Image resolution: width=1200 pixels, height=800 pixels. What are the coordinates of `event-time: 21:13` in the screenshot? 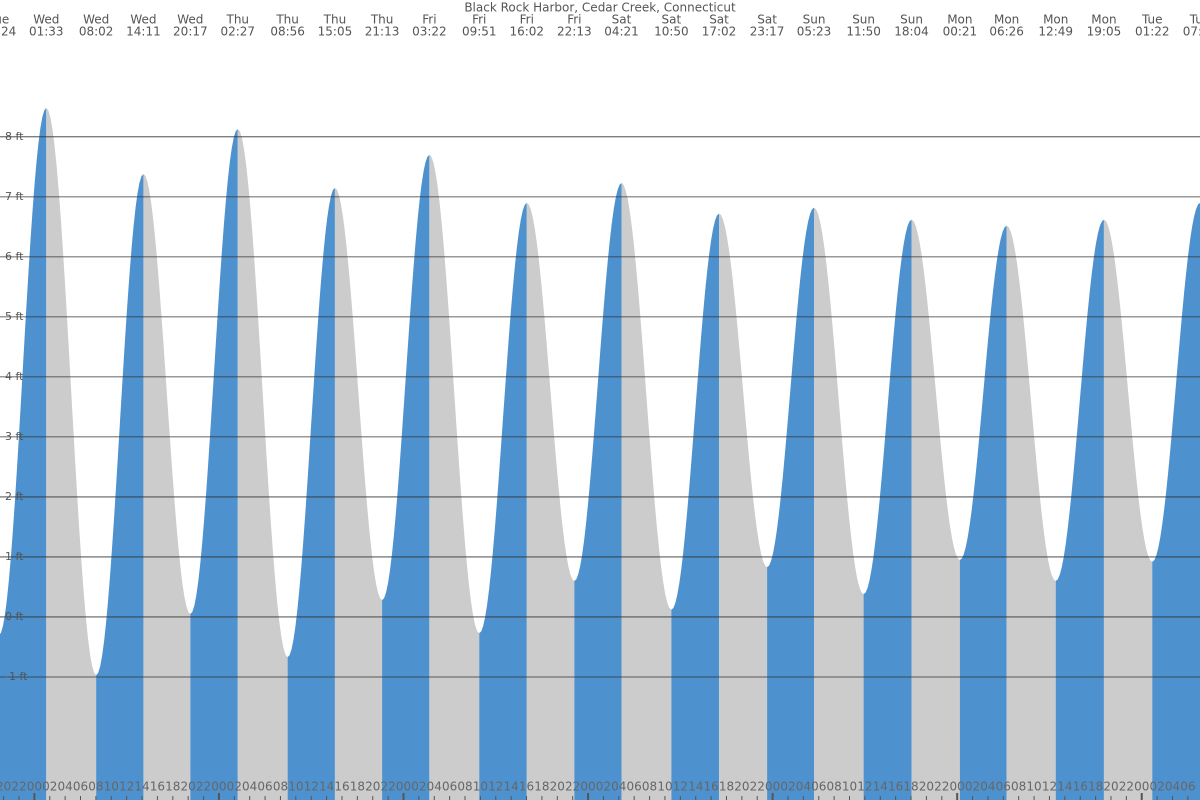 It's located at (382, 32).